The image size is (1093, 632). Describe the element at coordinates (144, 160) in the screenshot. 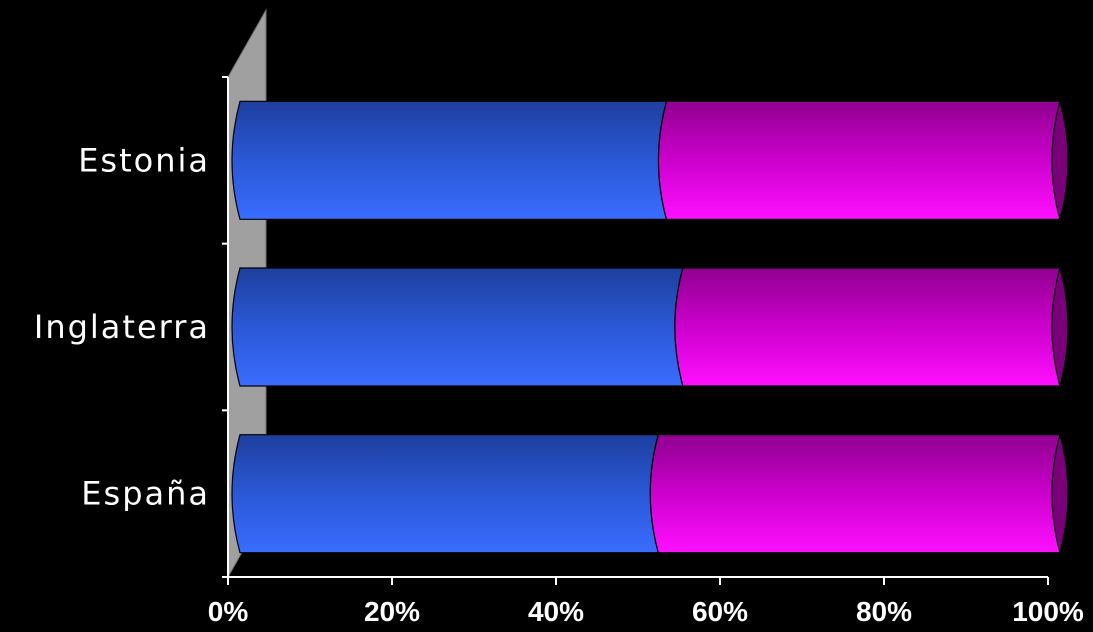

I see `category-label: Estonia` at that location.